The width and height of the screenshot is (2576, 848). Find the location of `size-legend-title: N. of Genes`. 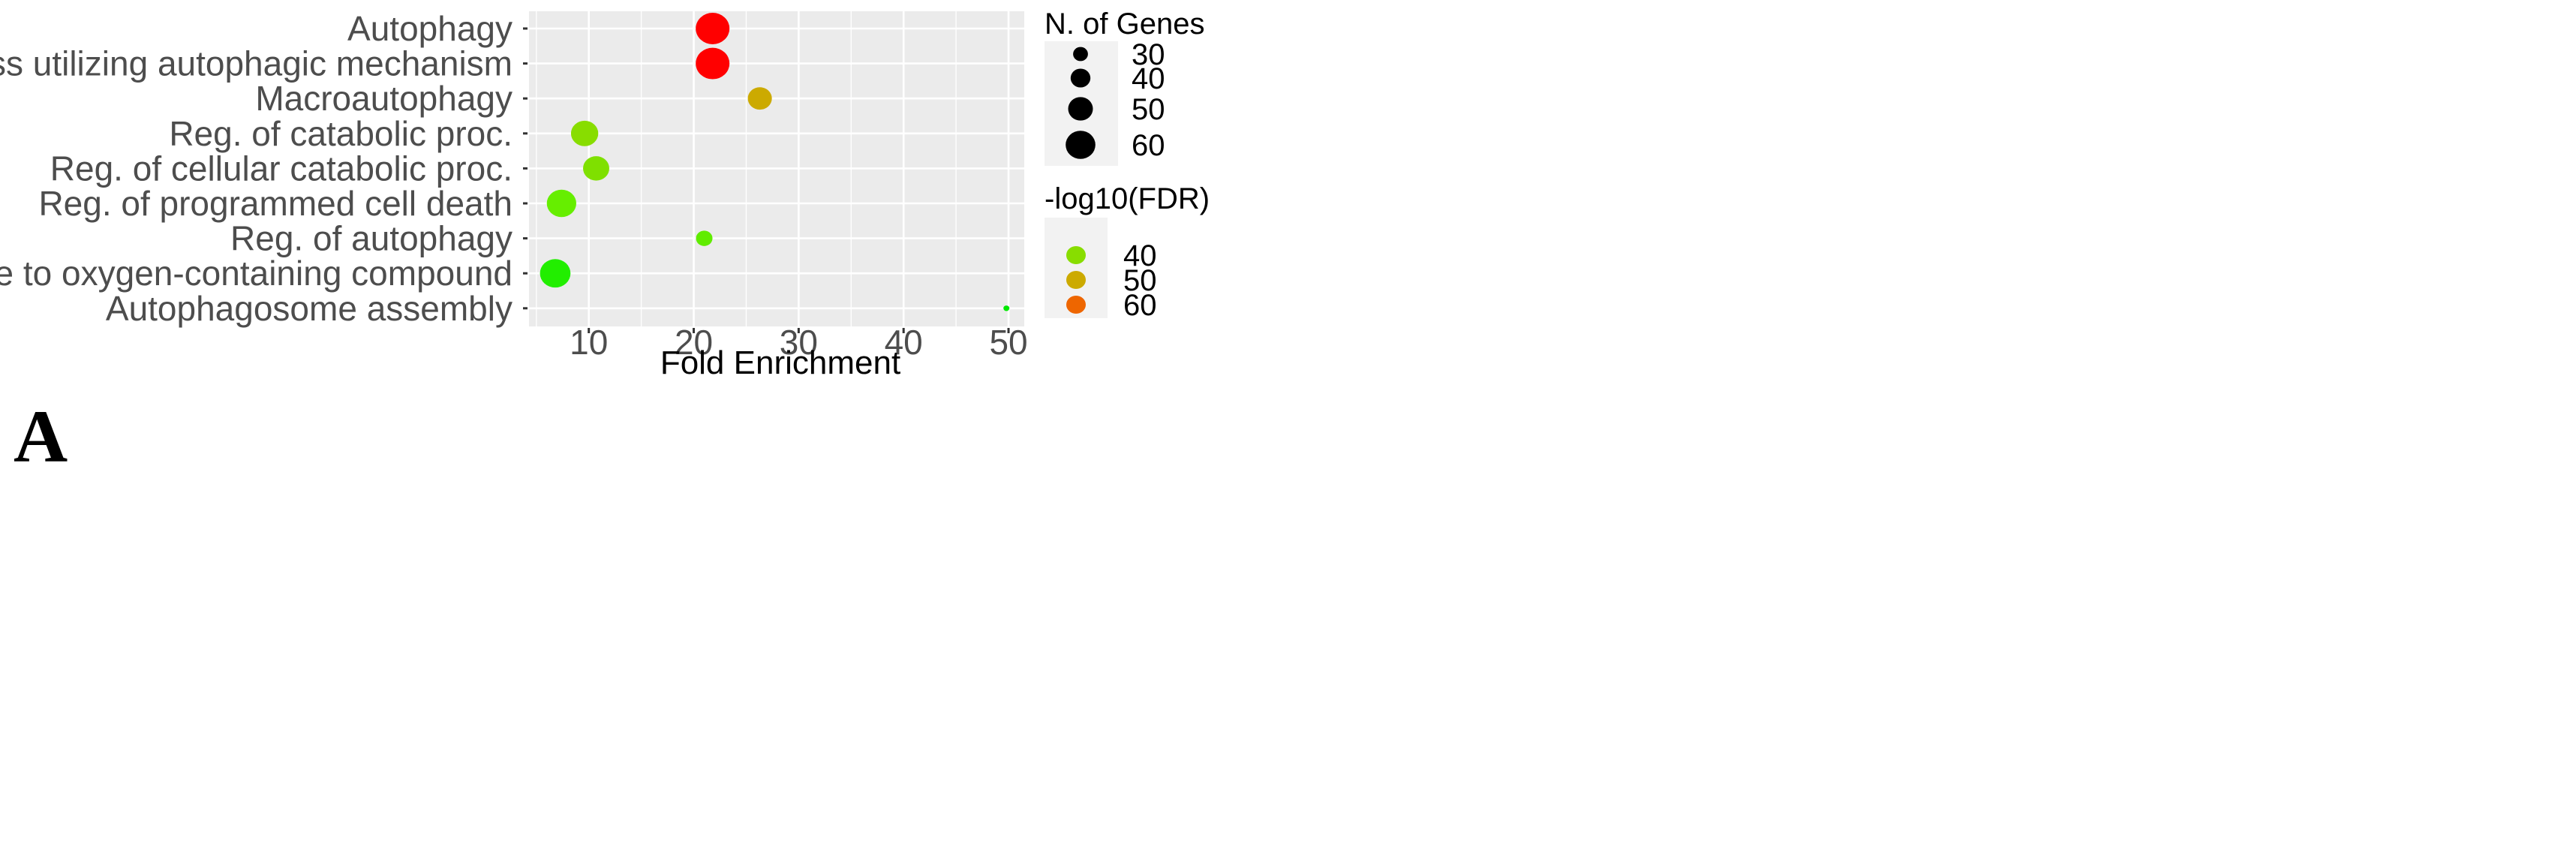

size-legend-title: N. of Genes is located at coordinates (1124, 24).